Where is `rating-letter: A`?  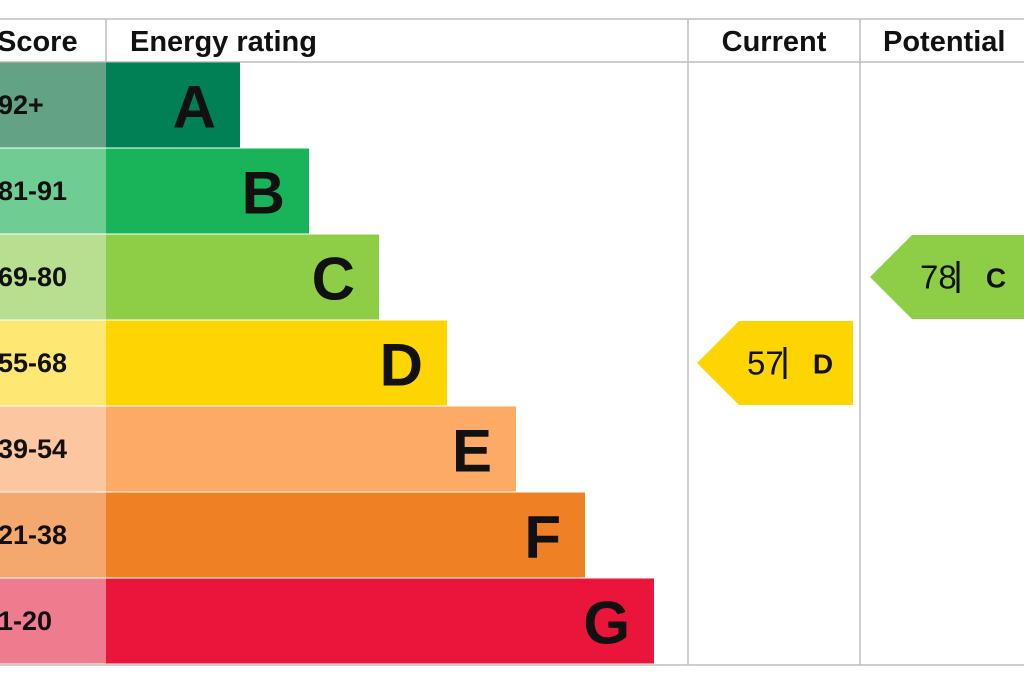
rating-letter: A is located at coordinates (194, 107).